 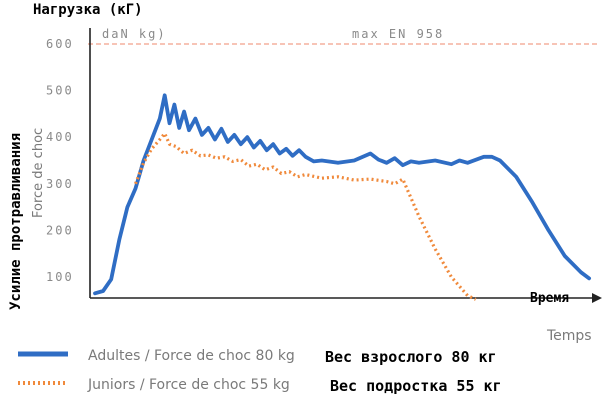 What do you see at coordinates (60, 230) in the screenshot?
I see `y-tick-200: 200` at bounding box center [60, 230].